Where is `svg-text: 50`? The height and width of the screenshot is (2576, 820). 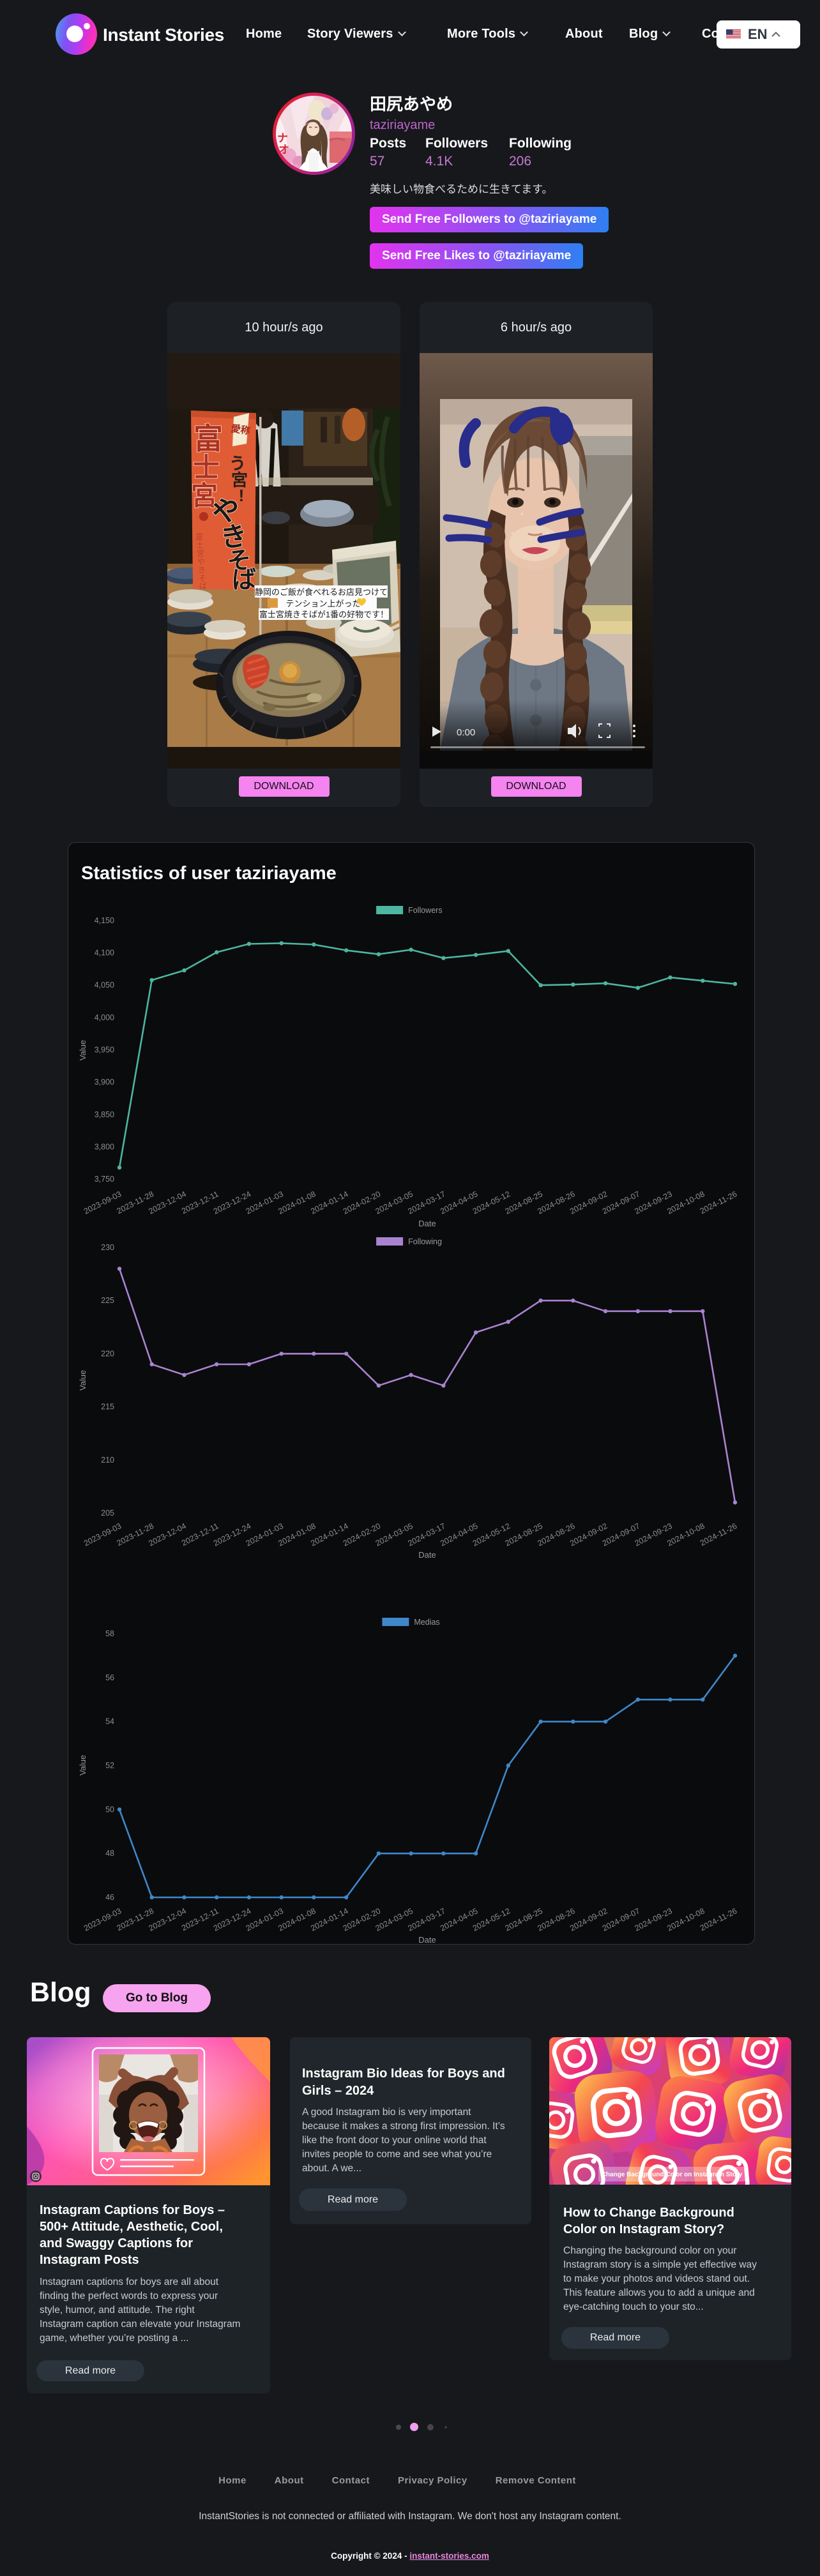 svg-text: 50 is located at coordinates (109, 1809).